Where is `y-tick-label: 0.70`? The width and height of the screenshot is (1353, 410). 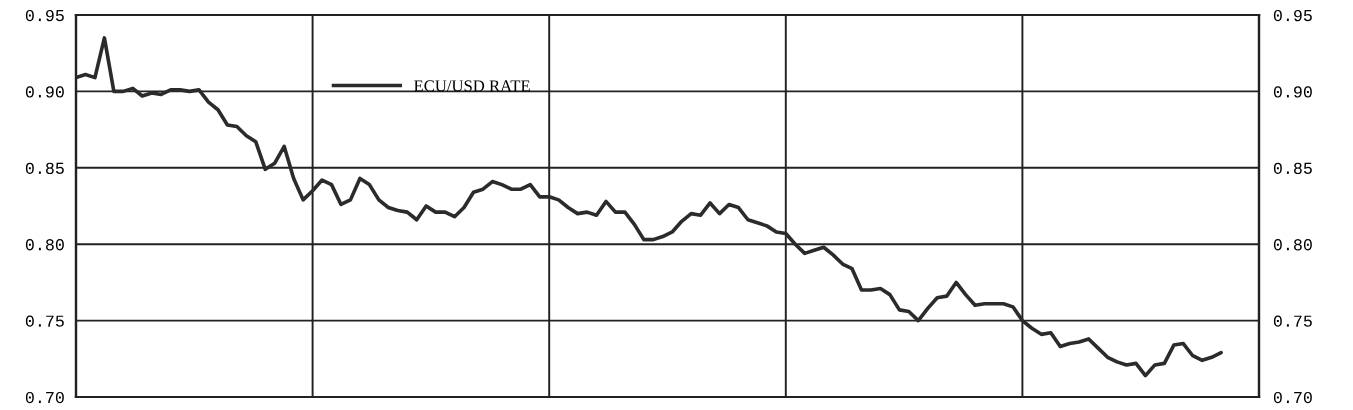 y-tick-label: 0.70 is located at coordinates (44, 397).